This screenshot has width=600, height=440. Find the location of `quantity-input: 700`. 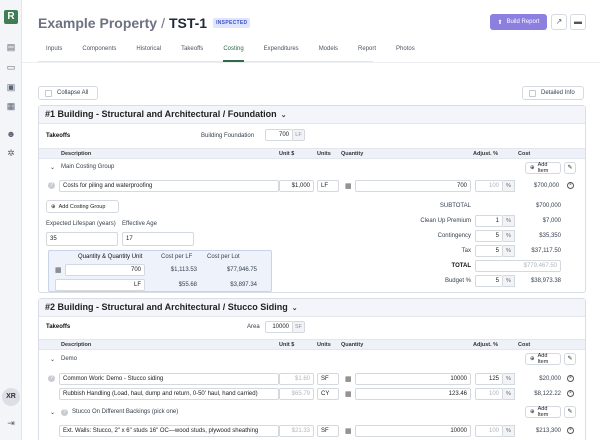

quantity-input: 700 is located at coordinates (413, 186).